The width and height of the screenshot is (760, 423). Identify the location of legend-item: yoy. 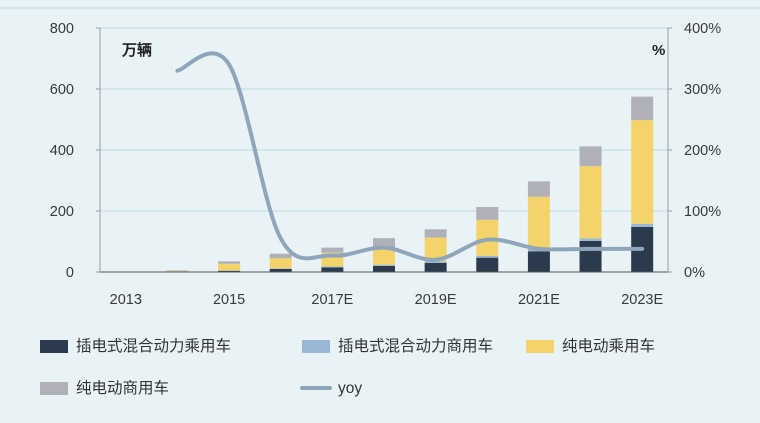
(331, 388).